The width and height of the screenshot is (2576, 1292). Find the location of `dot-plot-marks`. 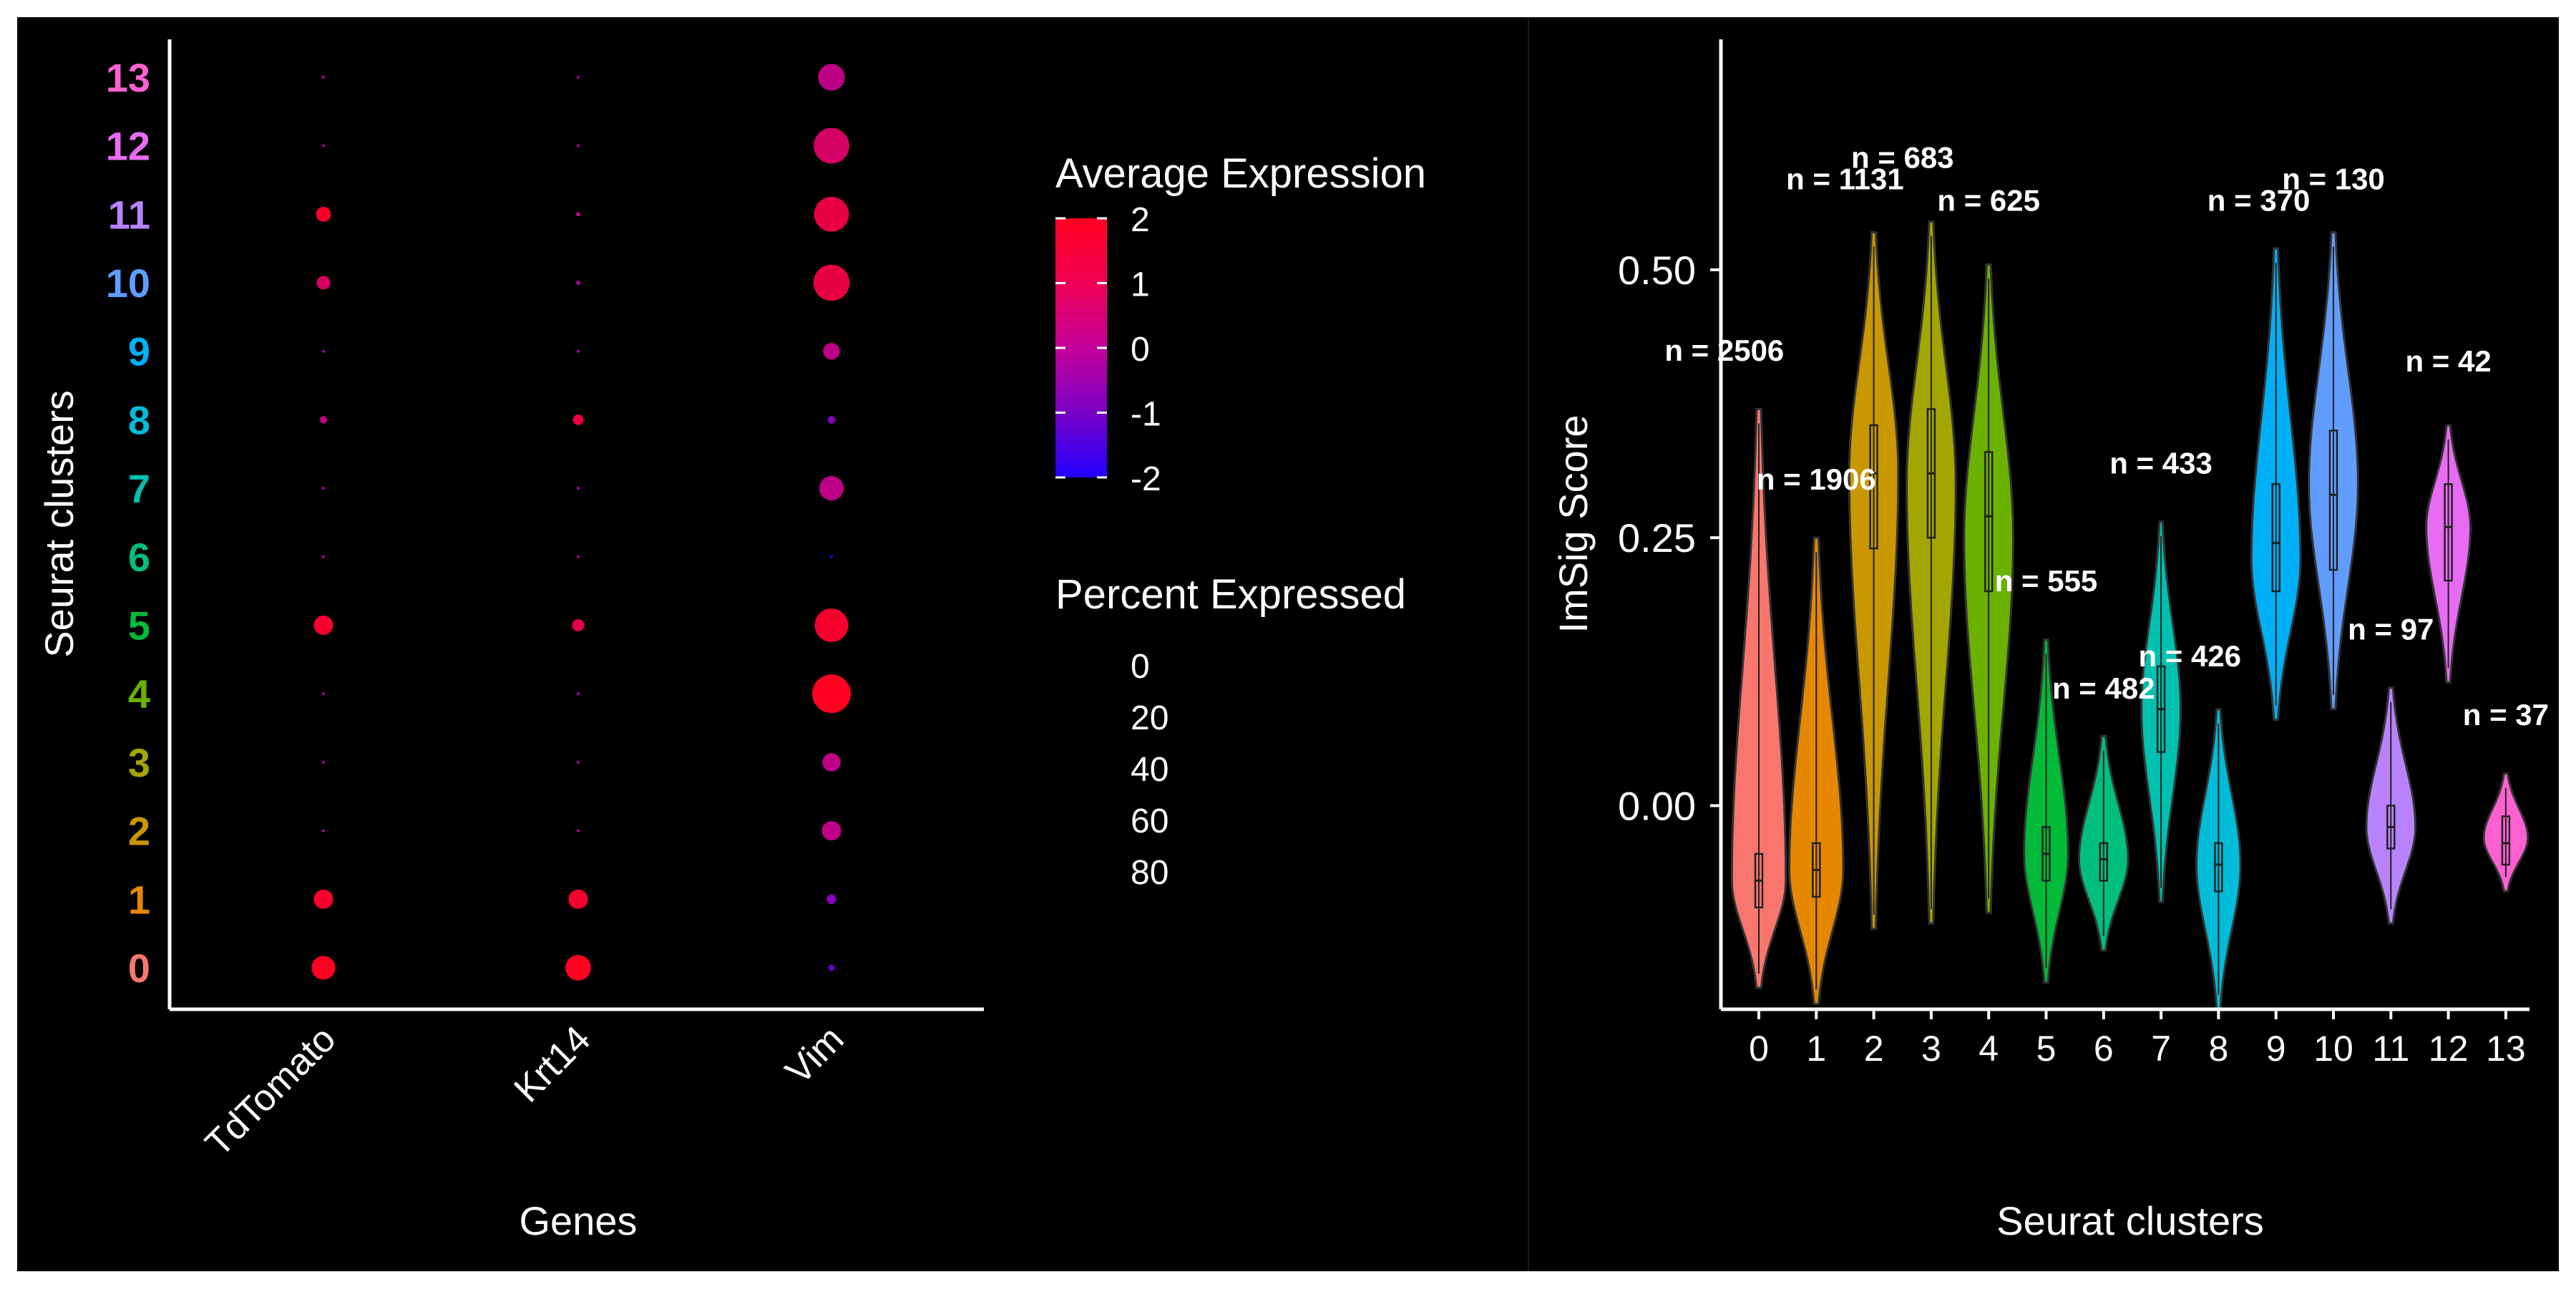

dot-plot-marks is located at coordinates (581, 522).